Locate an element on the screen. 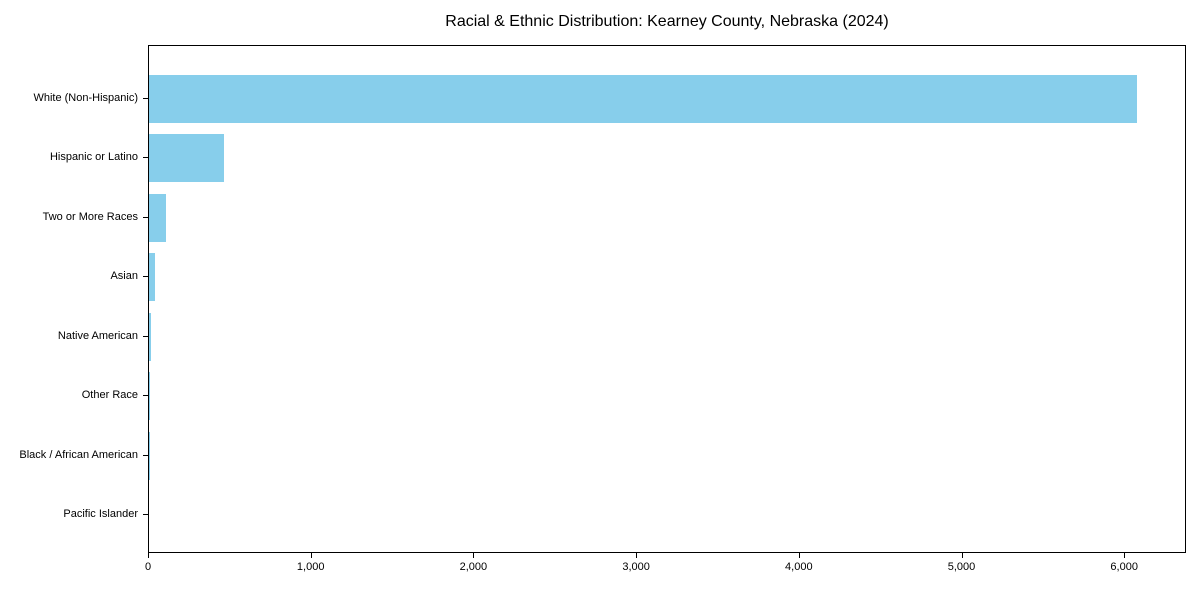  bar-native-american is located at coordinates (150, 336).